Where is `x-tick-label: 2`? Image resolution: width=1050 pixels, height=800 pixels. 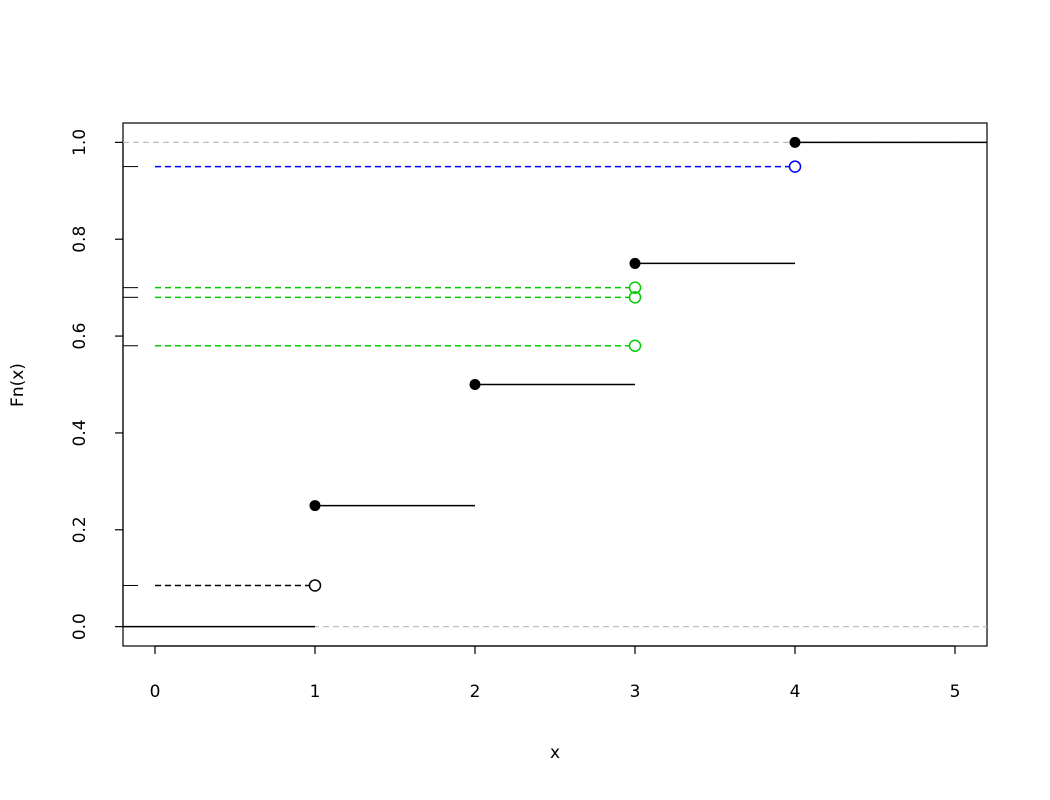 x-tick-label: 2 is located at coordinates (475, 692).